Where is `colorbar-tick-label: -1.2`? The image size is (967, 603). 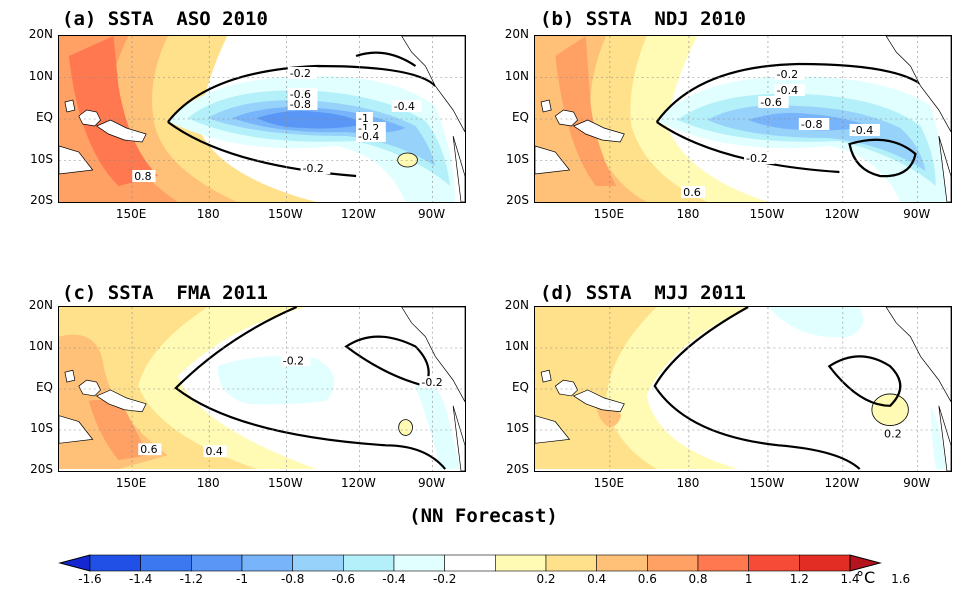
colorbar-tick-label: -1.2 is located at coordinates (191, 579).